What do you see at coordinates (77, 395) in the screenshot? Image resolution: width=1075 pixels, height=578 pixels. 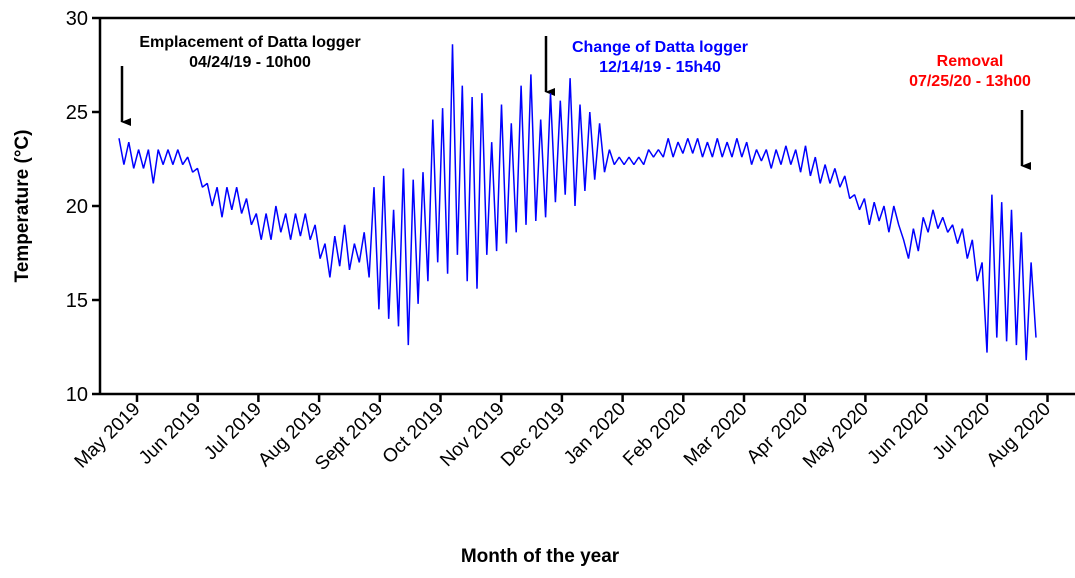 I see `y-tick-label: 10` at bounding box center [77, 395].